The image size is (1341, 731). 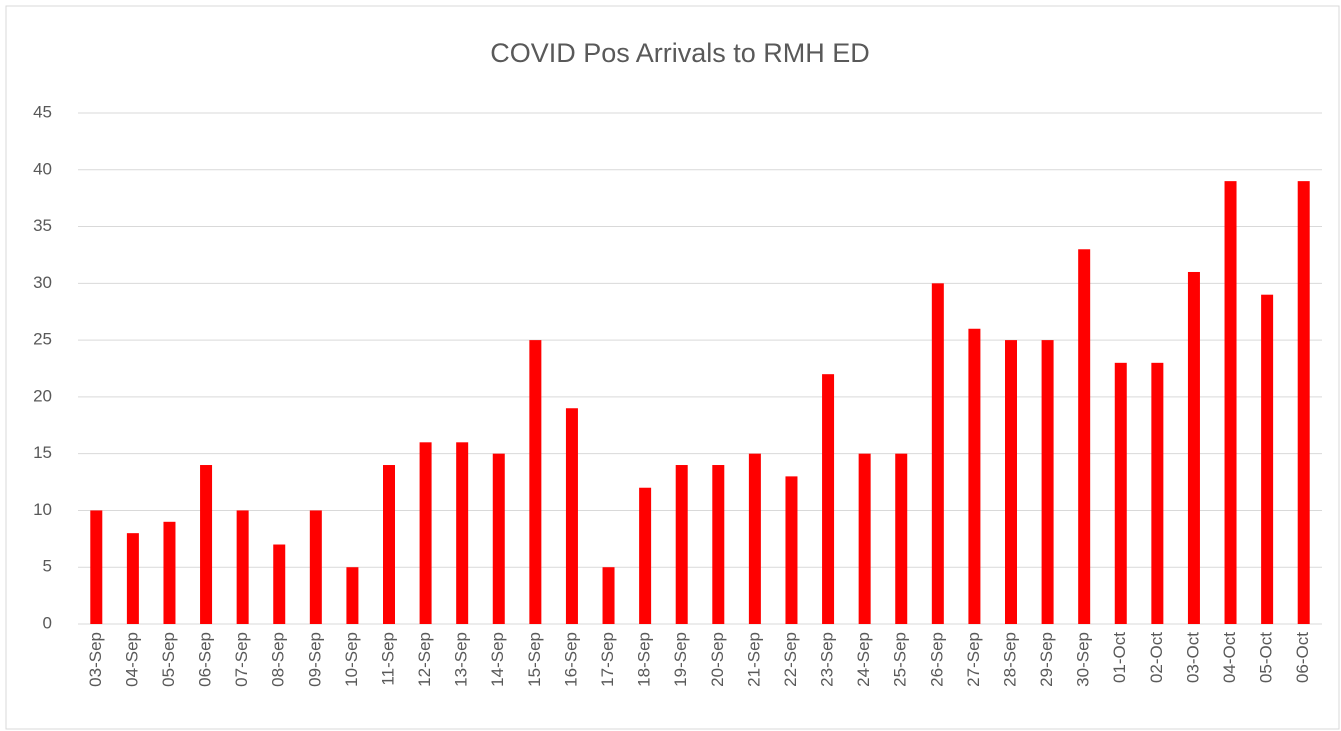 What do you see at coordinates (680, 659) in the screenshot?
I see `x-tick-label: 19-Sep` at bounding box center [680, 659].